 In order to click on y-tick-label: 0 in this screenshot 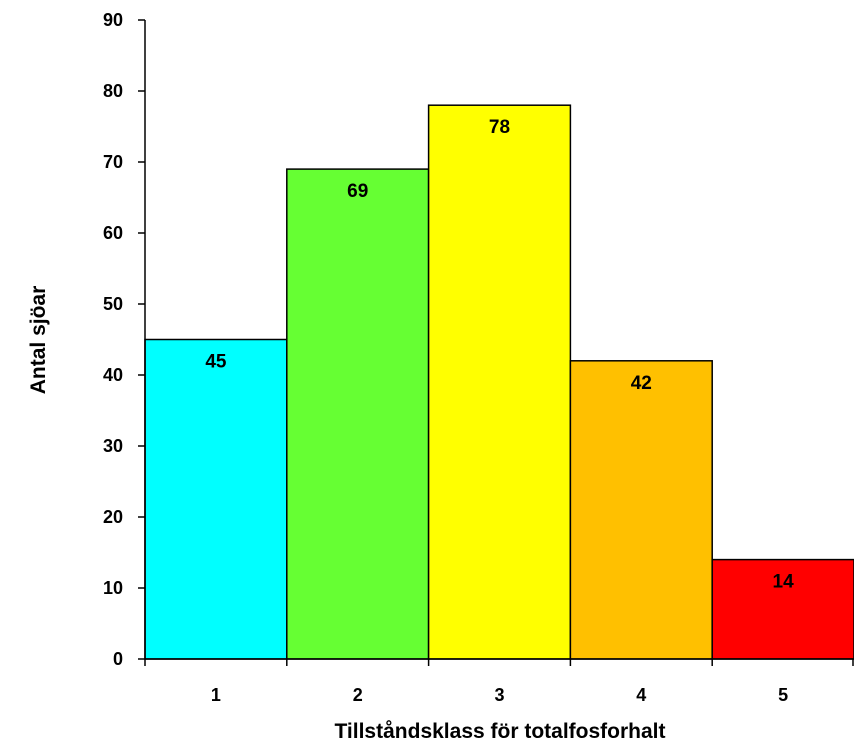, I will do `click(118, 659)`.